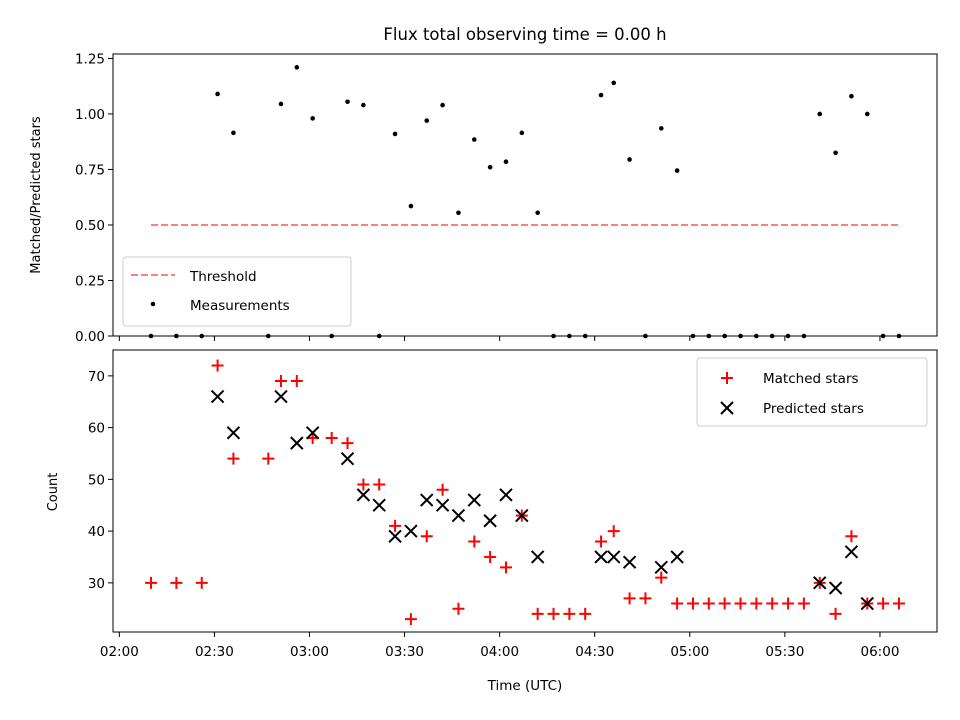  Describe the element at coordinates (727, 408) in the screenshot. I see `legend-predicted-swatch` at that location.